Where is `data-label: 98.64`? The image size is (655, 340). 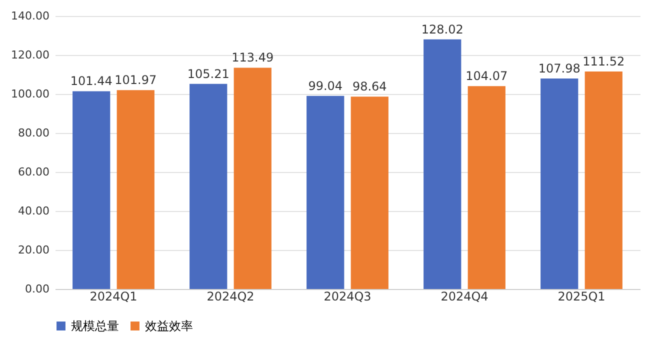
data-label: 98.64 is located at coordinates (369, 87).